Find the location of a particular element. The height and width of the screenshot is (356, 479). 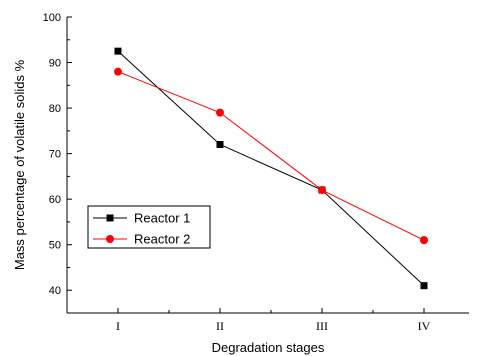

y-axis: 40 50 60 70 80 90 100 is located at coordinates (57, 154).